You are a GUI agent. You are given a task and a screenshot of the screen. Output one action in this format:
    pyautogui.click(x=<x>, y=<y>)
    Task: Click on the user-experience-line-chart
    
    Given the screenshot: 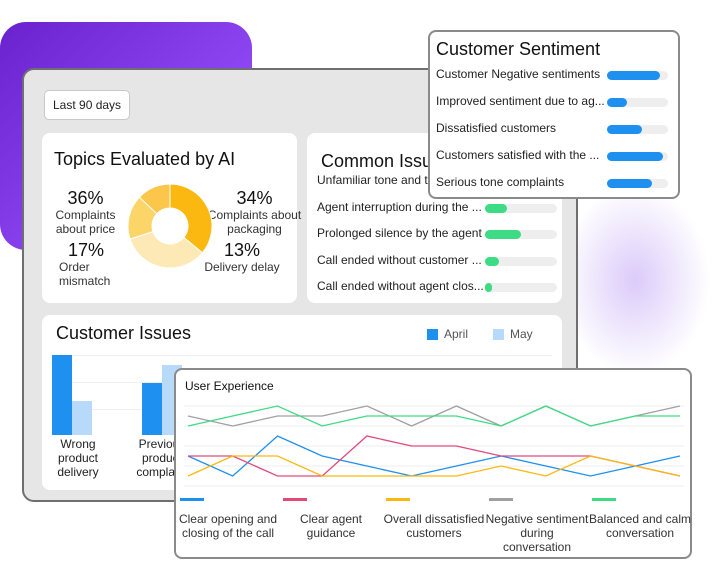 What is the action you would take?
    pyautogui.click(x=434, y=446)
    